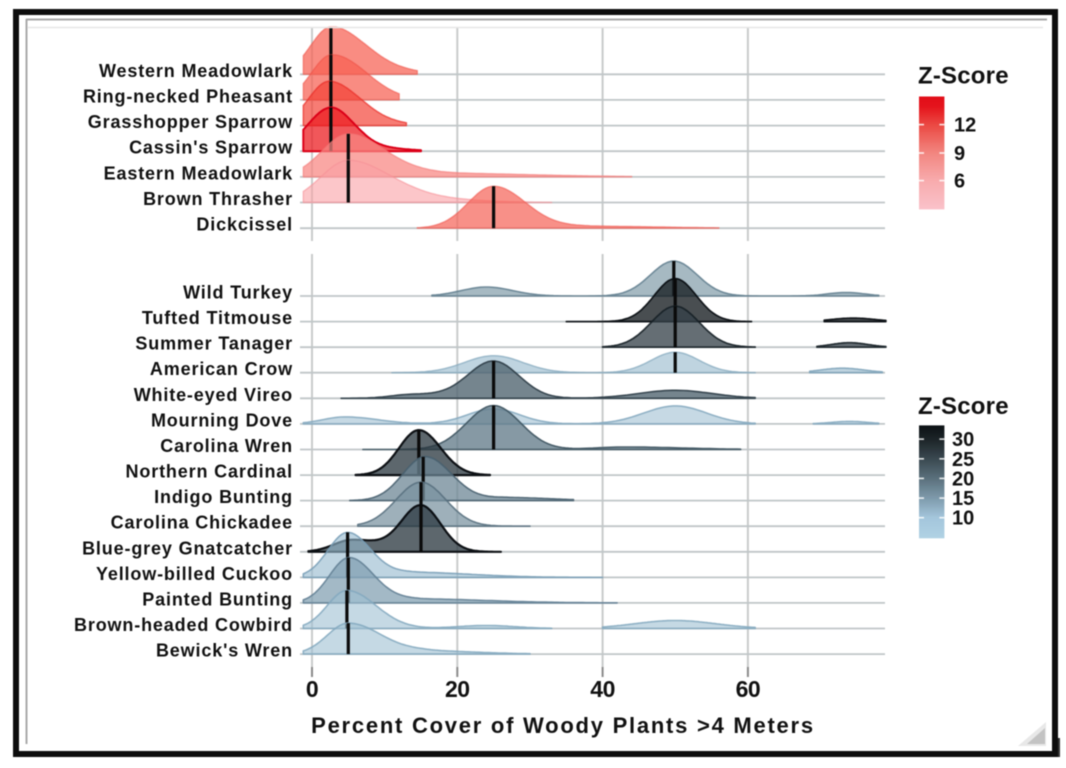 The height and width of the screenshot is (768, 1066). Describe the element at coordinates (244, 225) in the screenshot. I see `svg-text: Dickcissel` at that location.